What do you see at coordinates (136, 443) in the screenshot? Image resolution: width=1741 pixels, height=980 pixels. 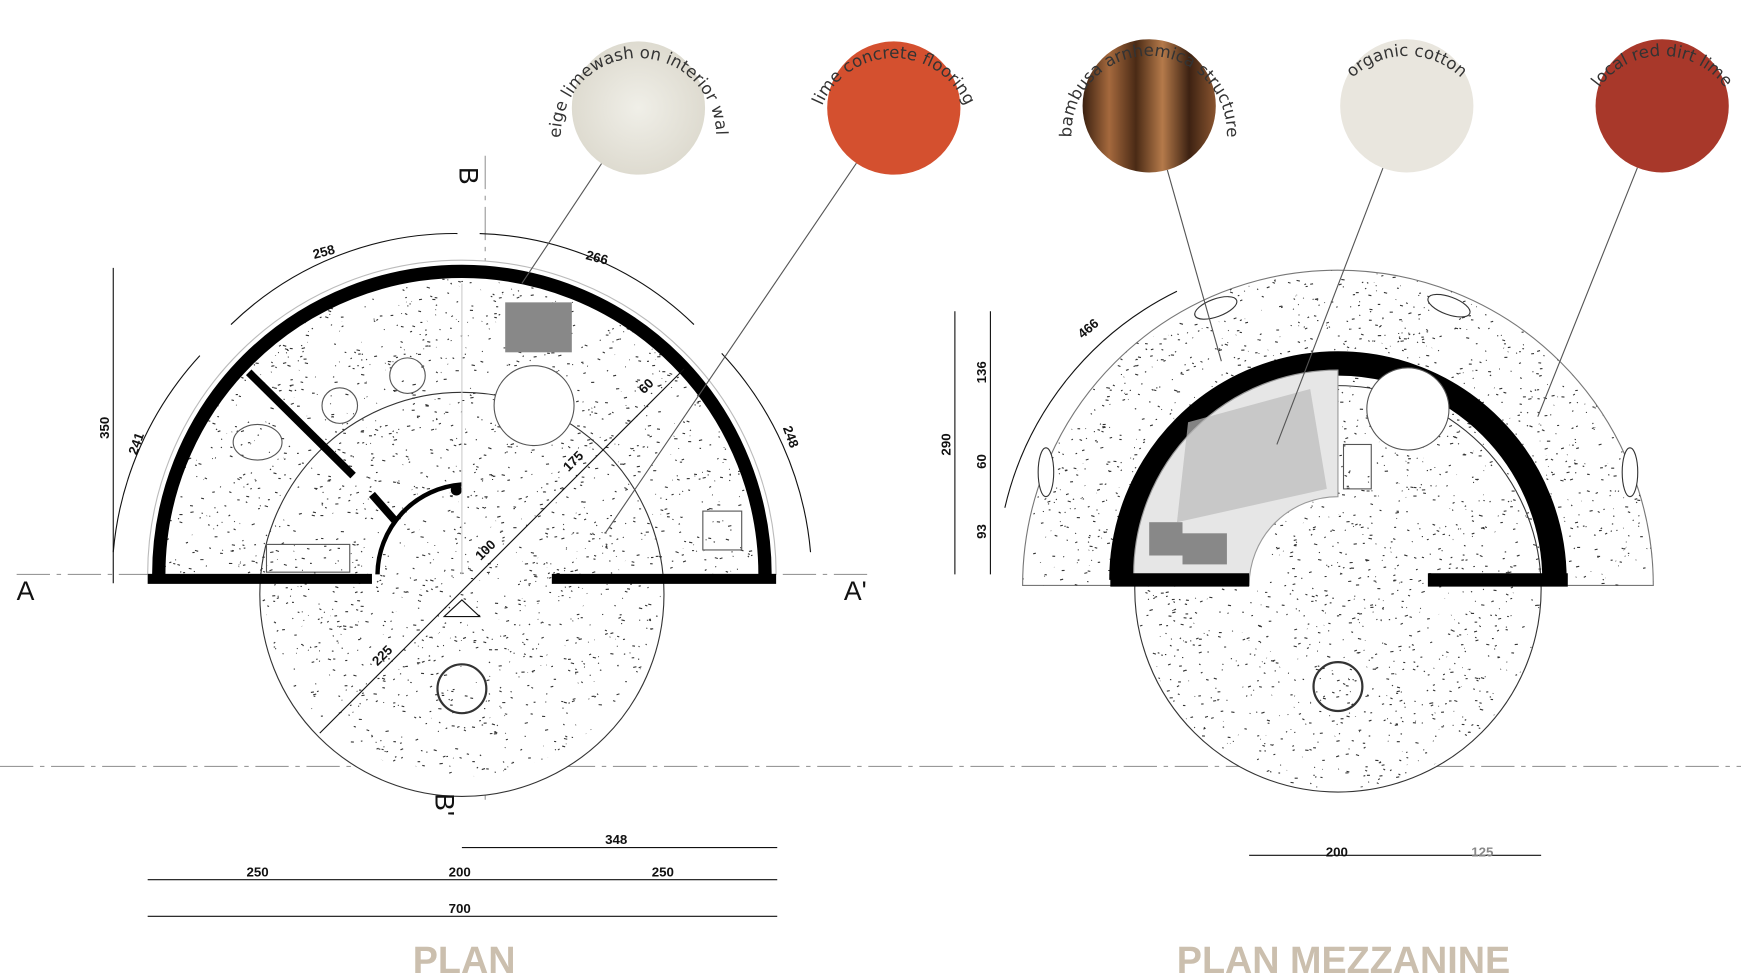 I see `dimension: 241` at bounding box center [136, 443].